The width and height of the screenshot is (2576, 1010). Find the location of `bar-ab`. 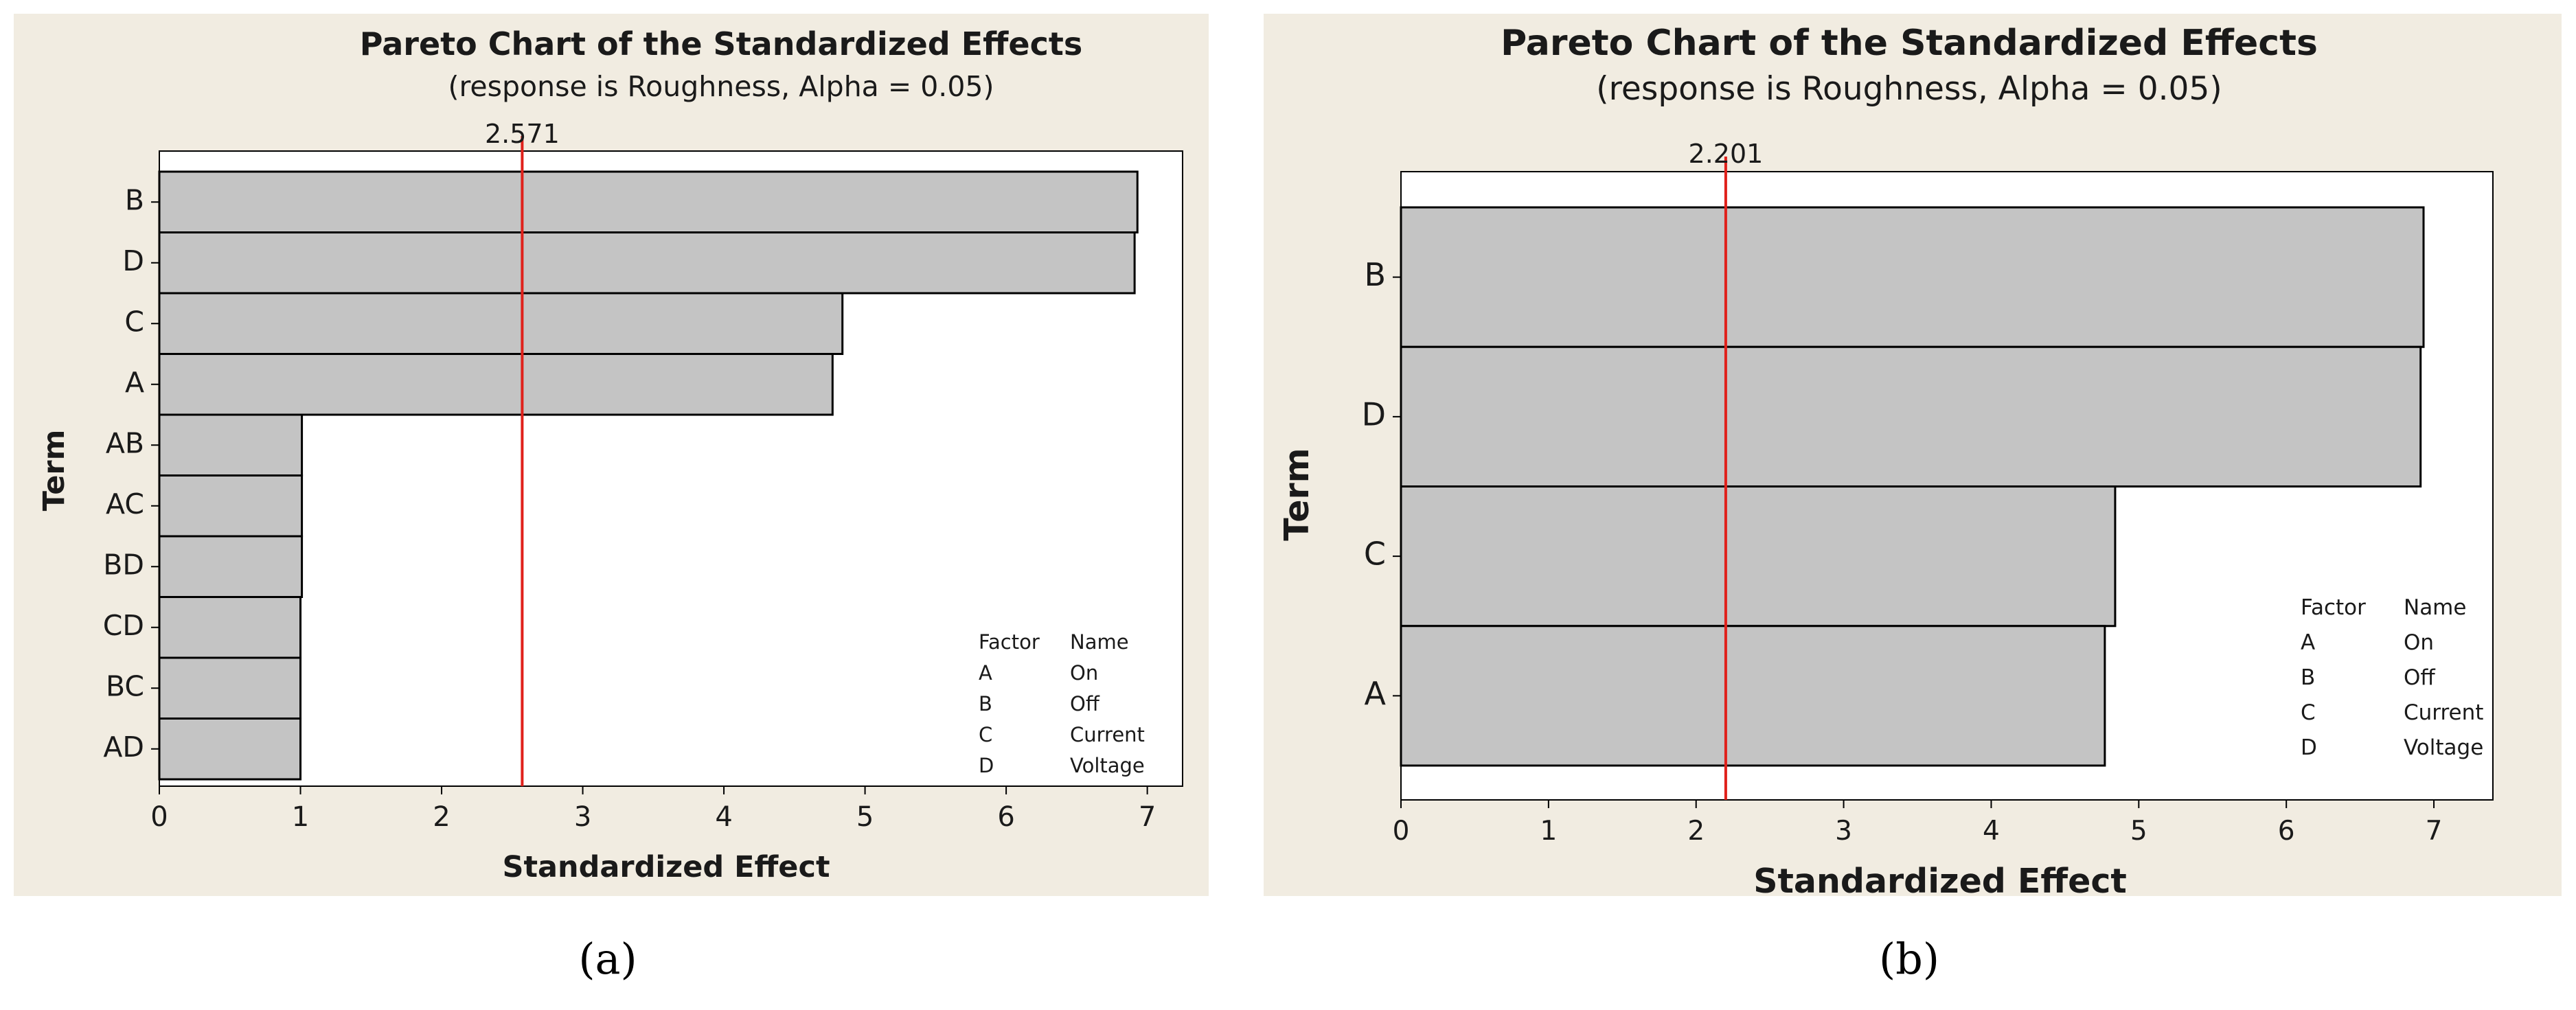

bar-ab is located at coordinates (231, 445).